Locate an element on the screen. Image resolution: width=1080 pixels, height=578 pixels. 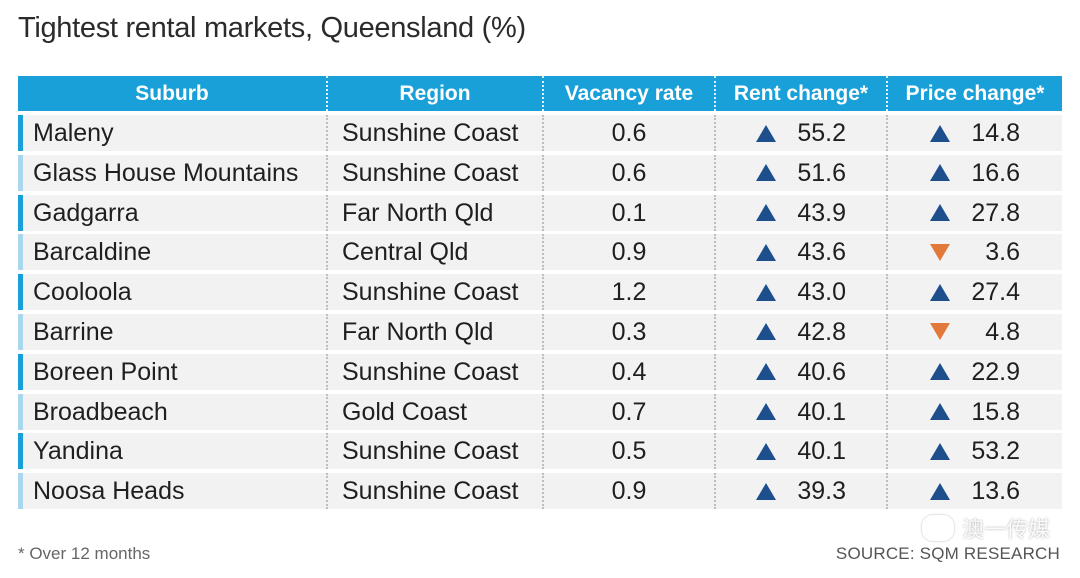
watermark: 澳一传媒 is located at coordinates (985, 528).